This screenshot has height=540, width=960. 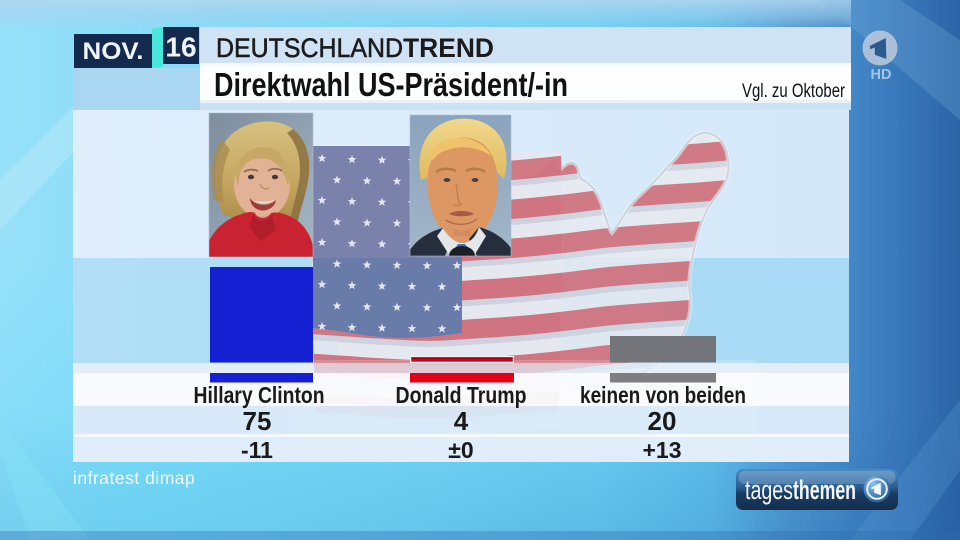 What do you see at coordinates (309, 48) in the screenshot?
I see `svg-text: DEUTSCHLAND` at bounding box center [309, 48].